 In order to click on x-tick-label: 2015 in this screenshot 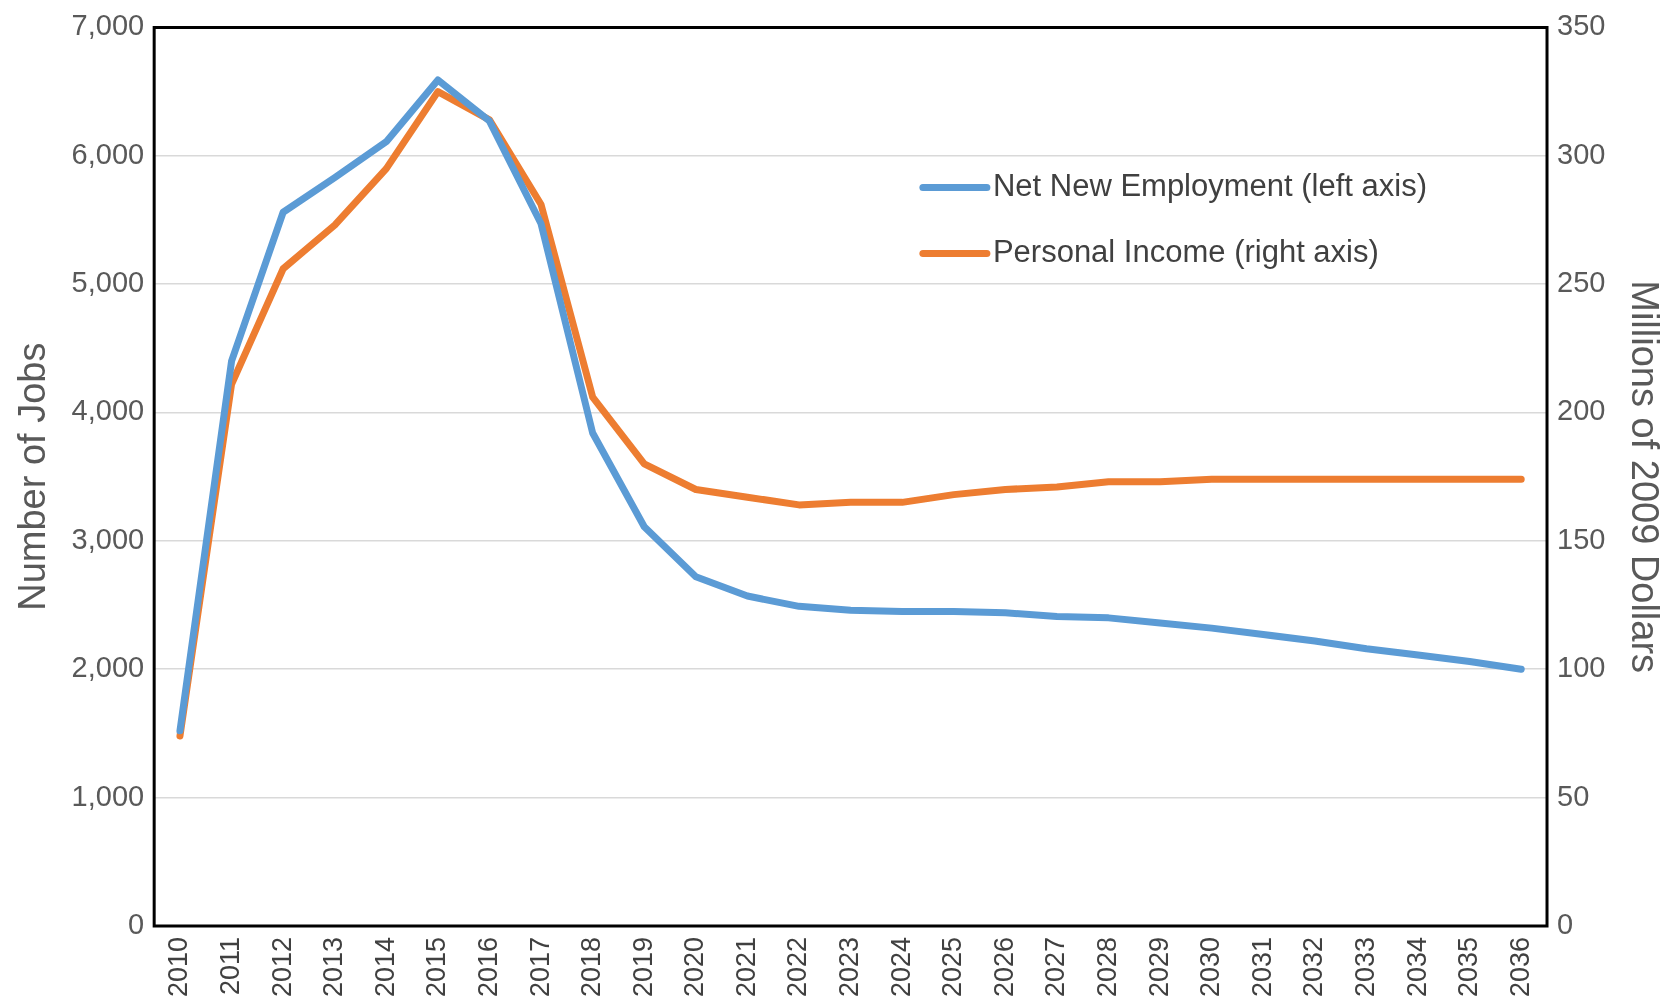, I will do `click(436, 967)`.